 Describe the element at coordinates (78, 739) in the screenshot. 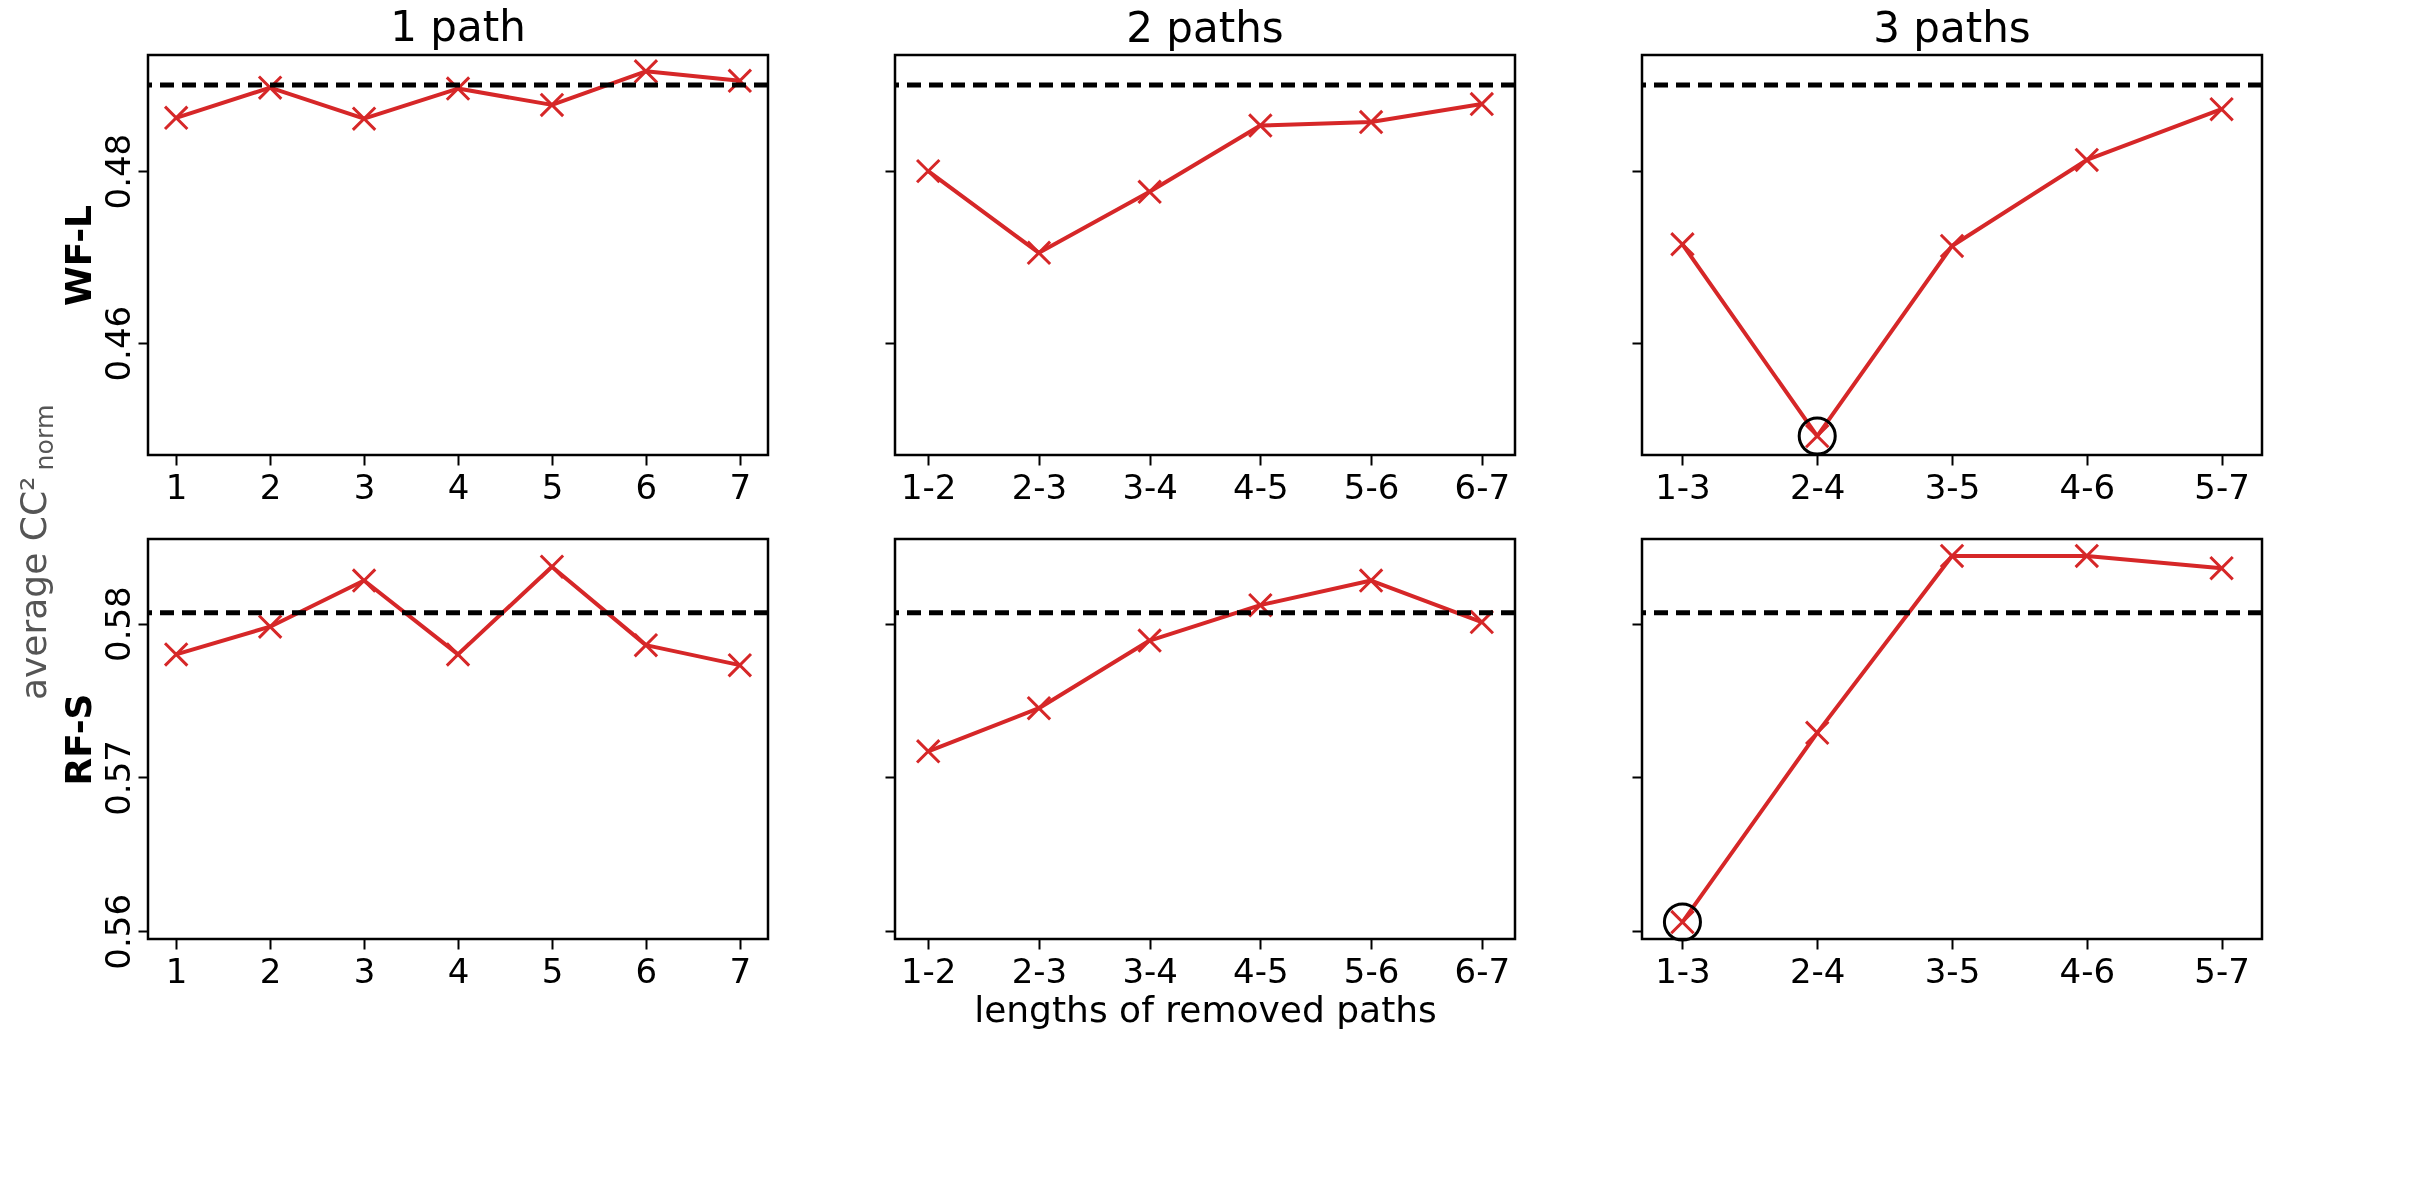

I see `y-axis-title: RF-S` at that location.